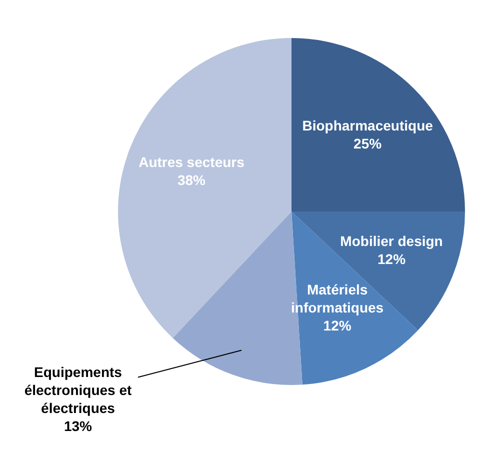  I want to click on slice-label: Autres secteurs, so click(191, 162).